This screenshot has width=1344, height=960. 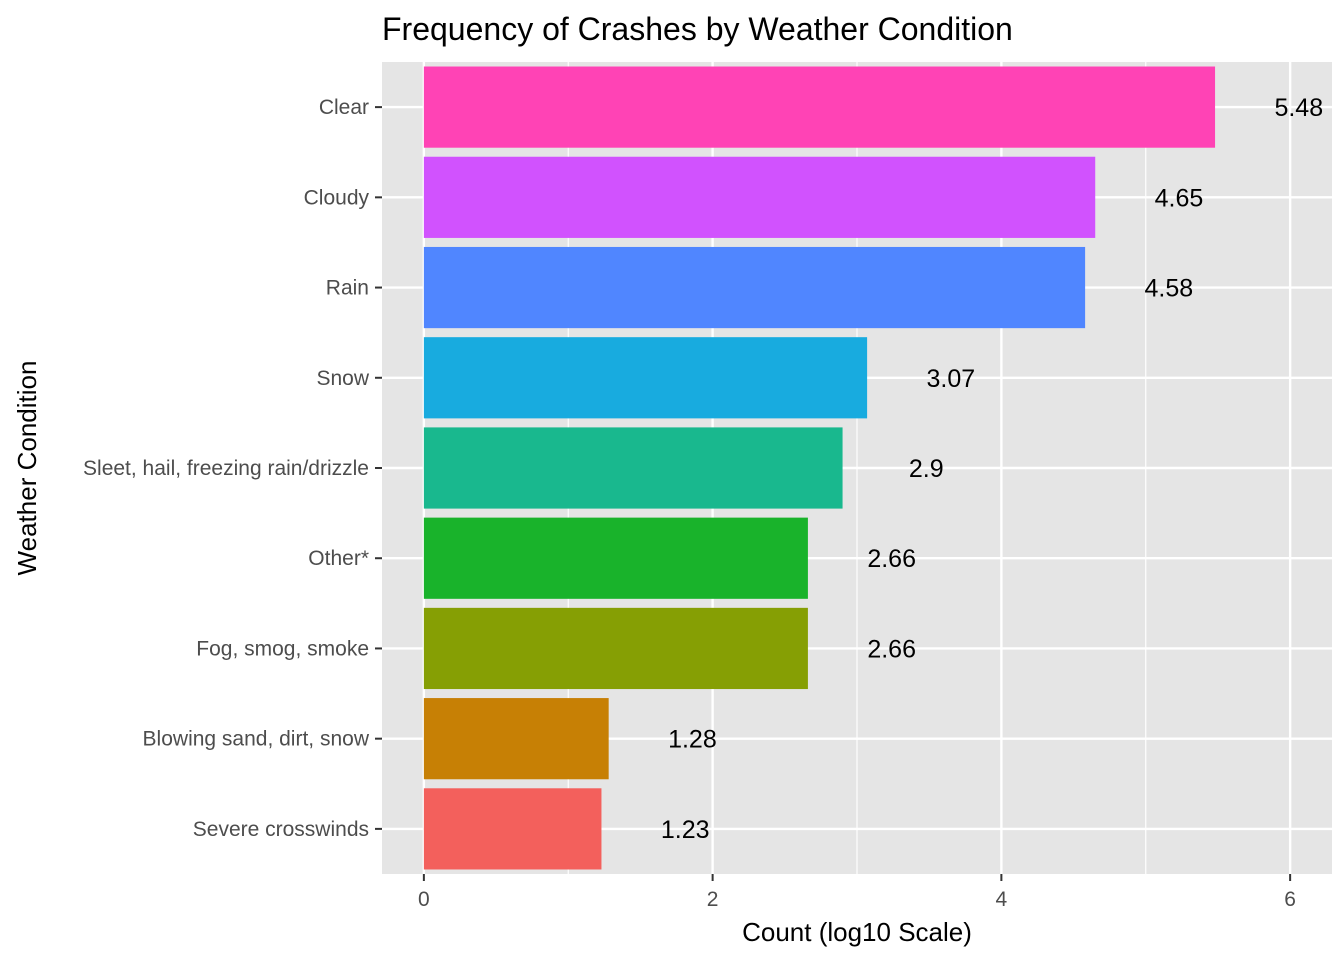 What do you see at coordinates (342, 378) in the screenshot?
I see `y-tick-label: Snow` at bounding box center [342, 378].